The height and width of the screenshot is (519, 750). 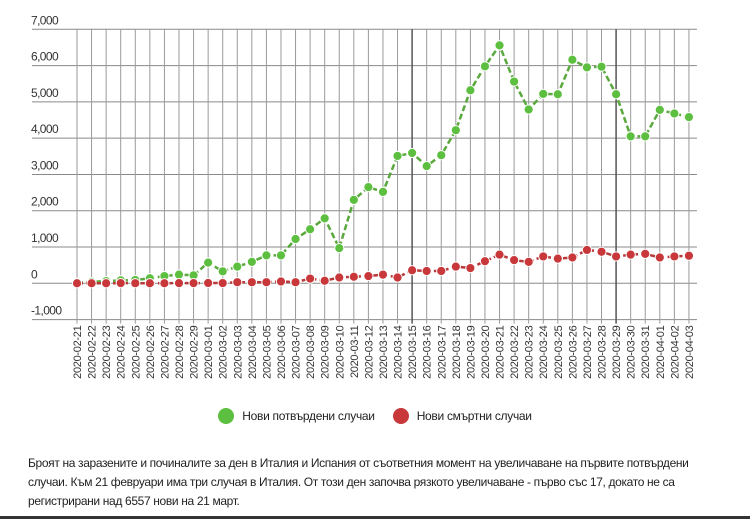 I want to click on x-tick-label: 2020-02-29, so click(x=195, y=351).